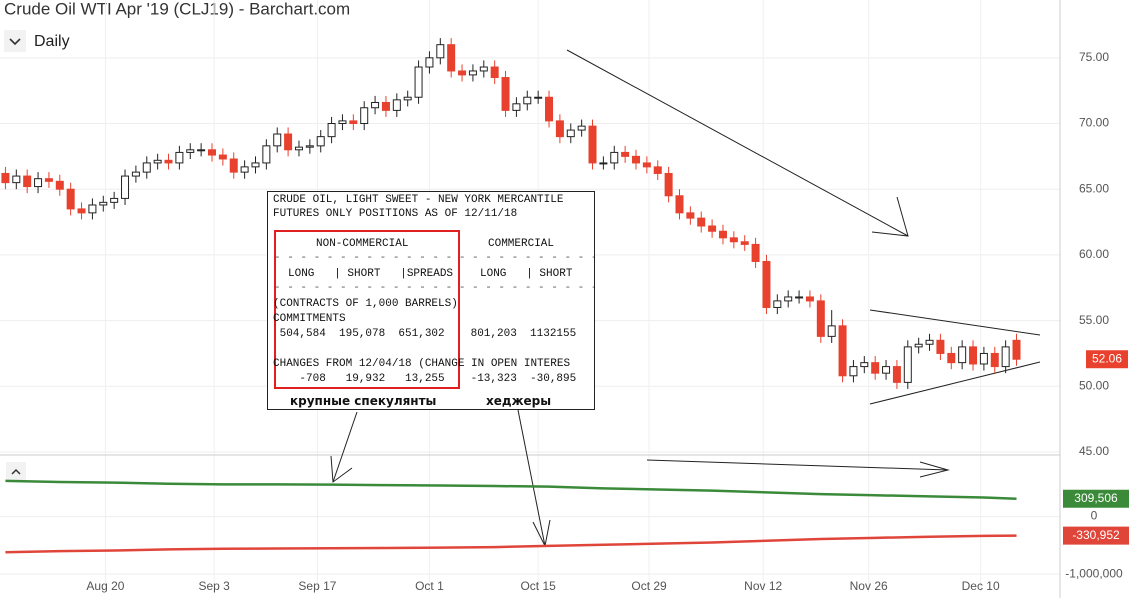 Image resolution: width=1133 pixels, height=598 pixels. Describe the element at coordinates (521, 244) in the screenshot. I see `column-header: COMMERCIAL` at that location.